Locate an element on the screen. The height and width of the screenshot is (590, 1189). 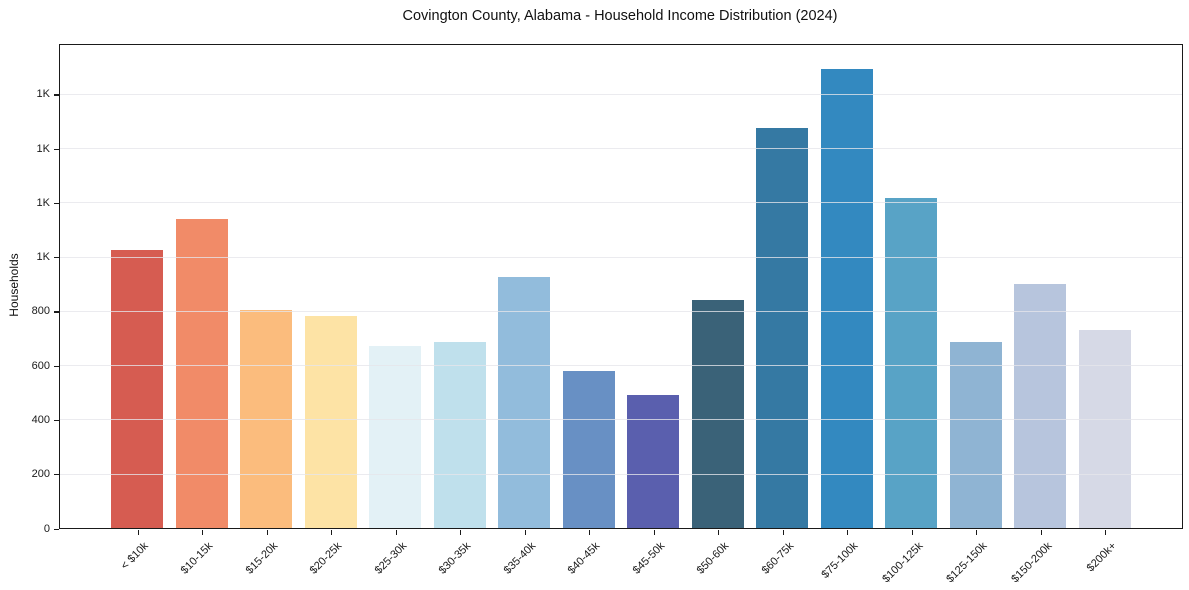
bar-$10-15k is located at coordinates (201, 373).